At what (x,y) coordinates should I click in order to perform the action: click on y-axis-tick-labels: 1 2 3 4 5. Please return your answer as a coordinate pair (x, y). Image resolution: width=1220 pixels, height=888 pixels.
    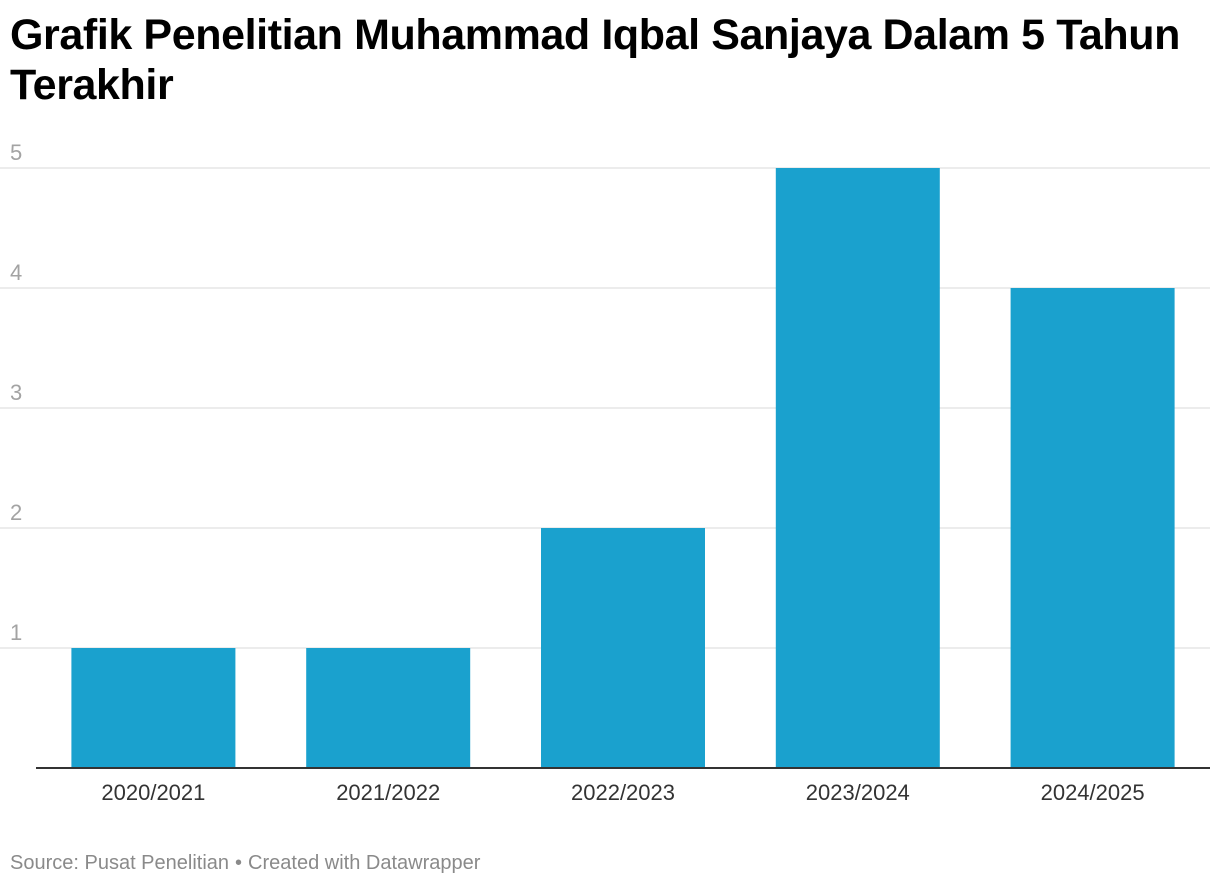
    Looking at the image, I should click on (16, 392).